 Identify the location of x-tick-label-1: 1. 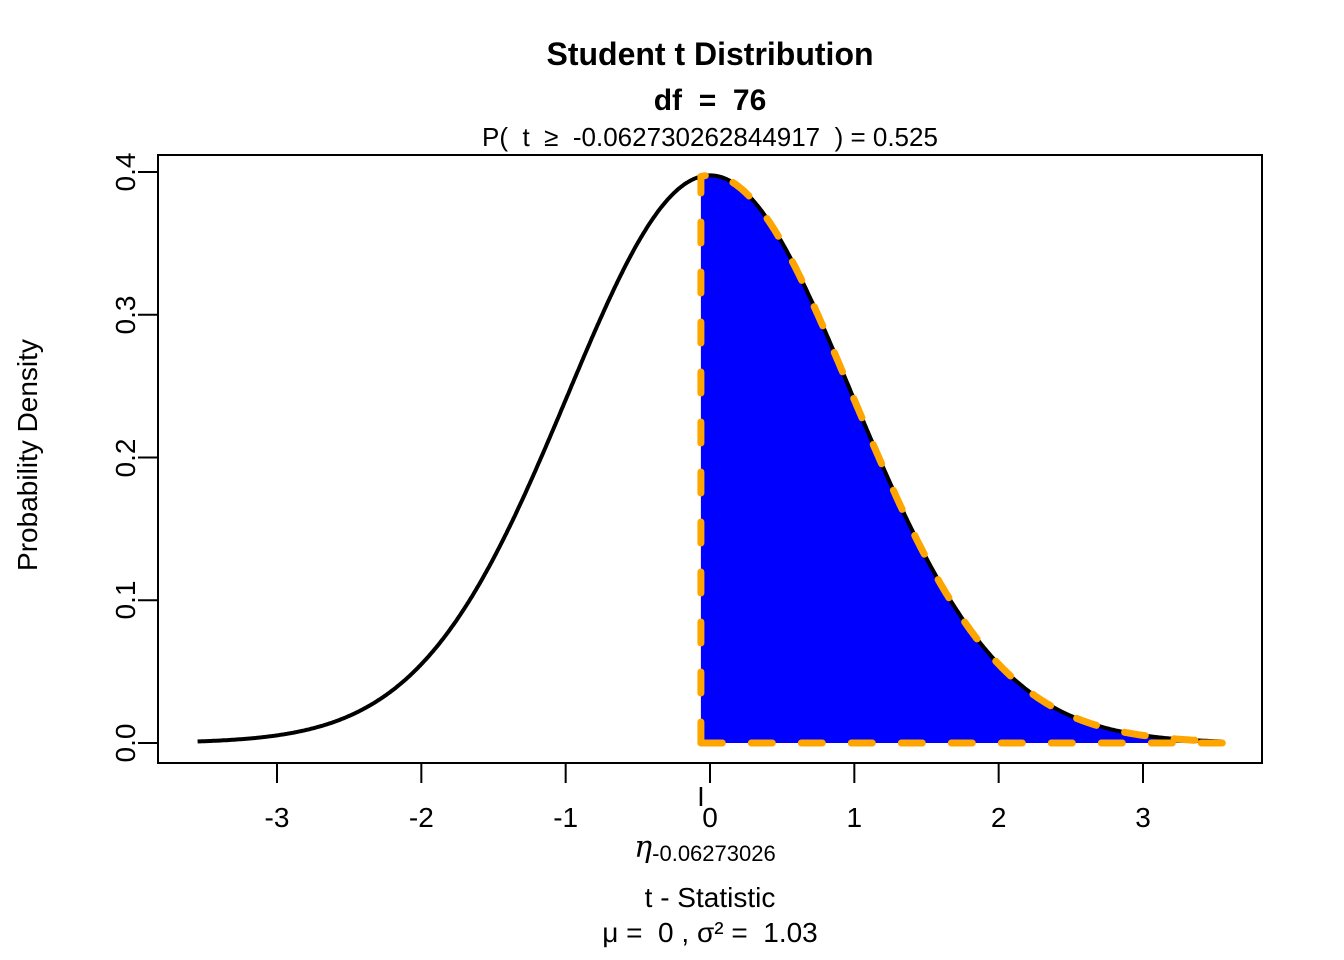
(854, 817).